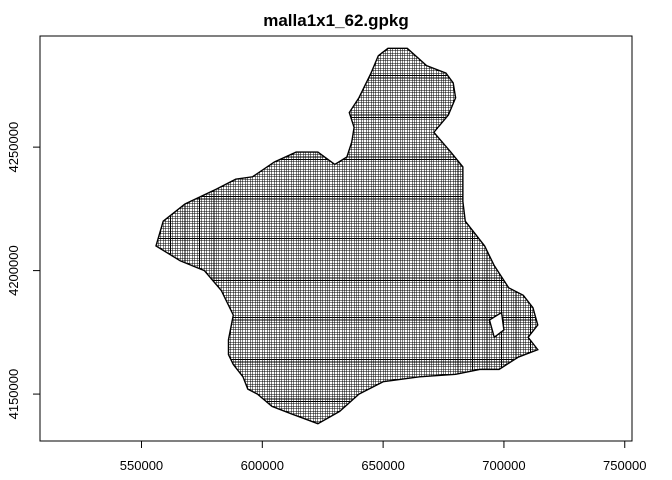 Image resolution: width=672 pixels, height=480 pixels. Describe the element at coordinates (141, 465) in the screenshot. I see `x-tick-label: 550000` at that location.